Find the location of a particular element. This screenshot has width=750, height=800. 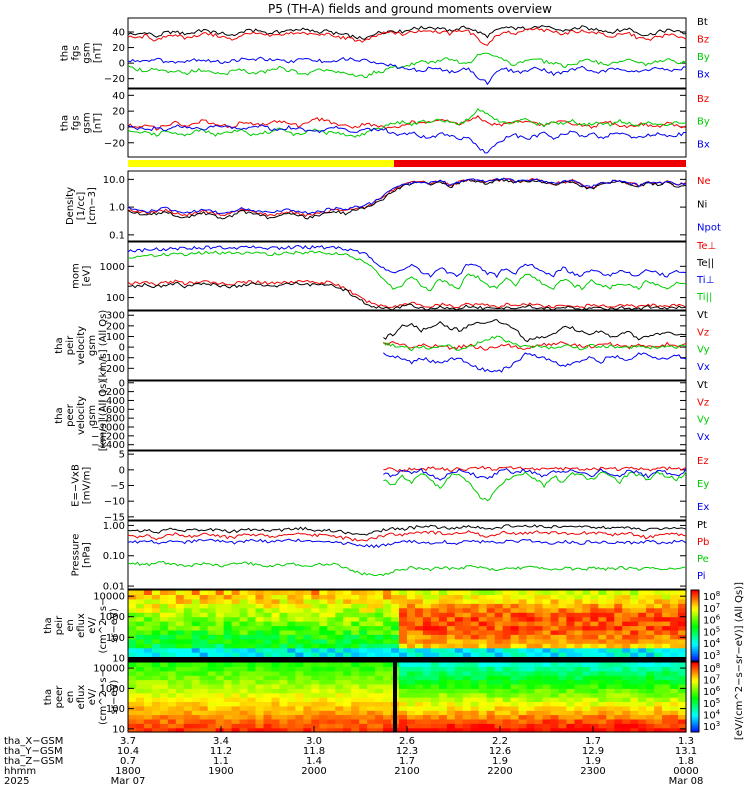

y-tick-label: 5 is located at coordinates (122, 455).